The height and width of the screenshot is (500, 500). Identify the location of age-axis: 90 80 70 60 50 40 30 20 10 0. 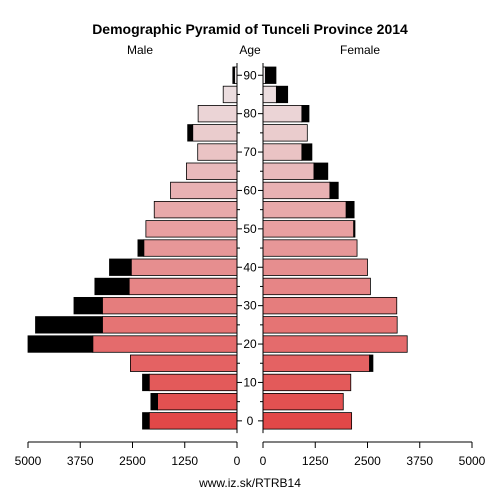
(250, 248).